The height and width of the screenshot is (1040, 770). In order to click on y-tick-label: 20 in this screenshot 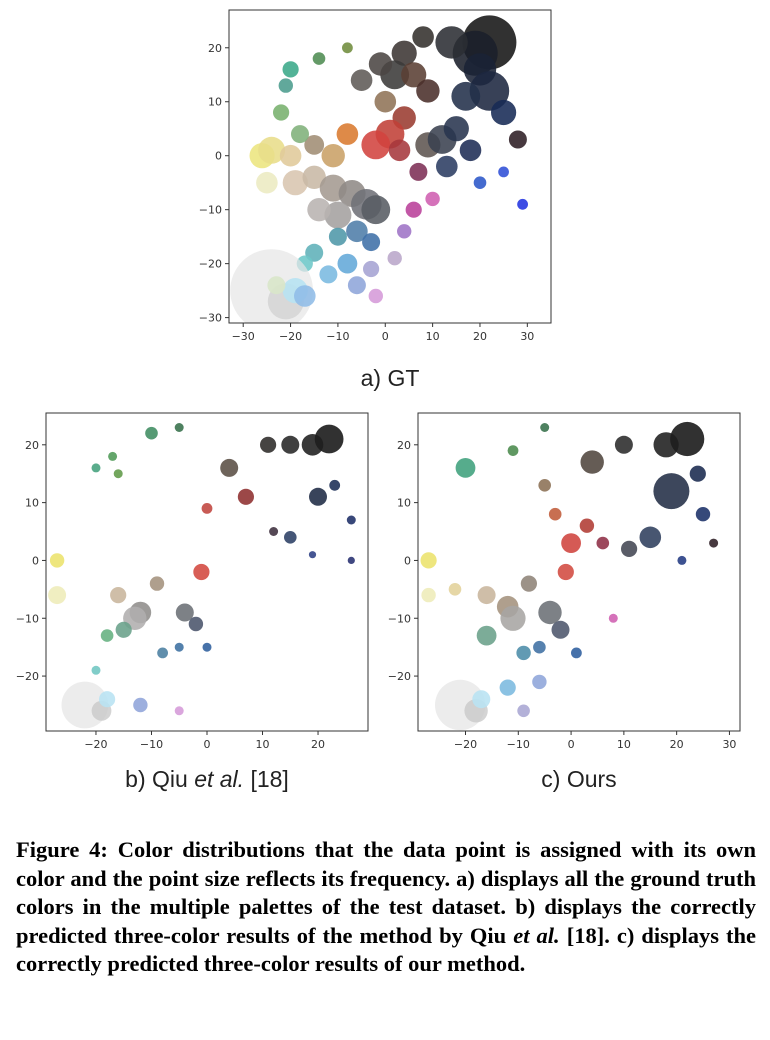, I will do `click(32, 445)`.